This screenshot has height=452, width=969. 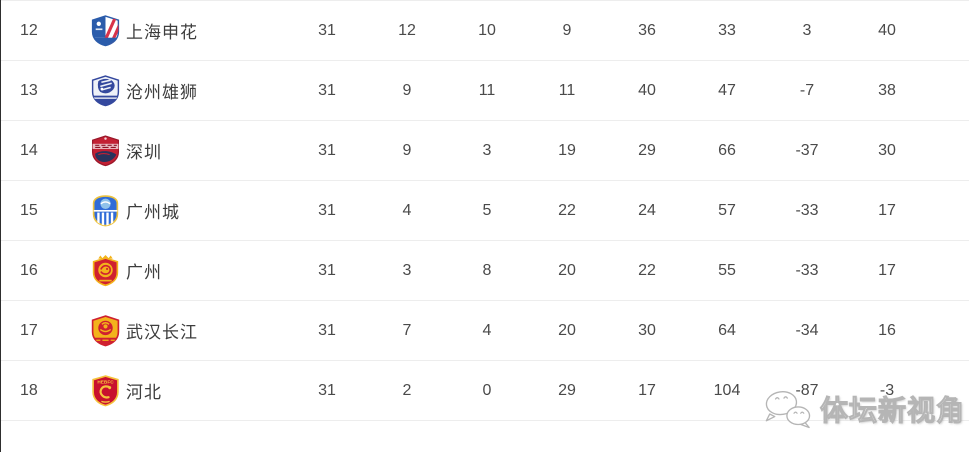 What do you see at coordinates (487, 390) in the screenshot?
I see `stat-cell: 0` at bounding box center [487, 390].